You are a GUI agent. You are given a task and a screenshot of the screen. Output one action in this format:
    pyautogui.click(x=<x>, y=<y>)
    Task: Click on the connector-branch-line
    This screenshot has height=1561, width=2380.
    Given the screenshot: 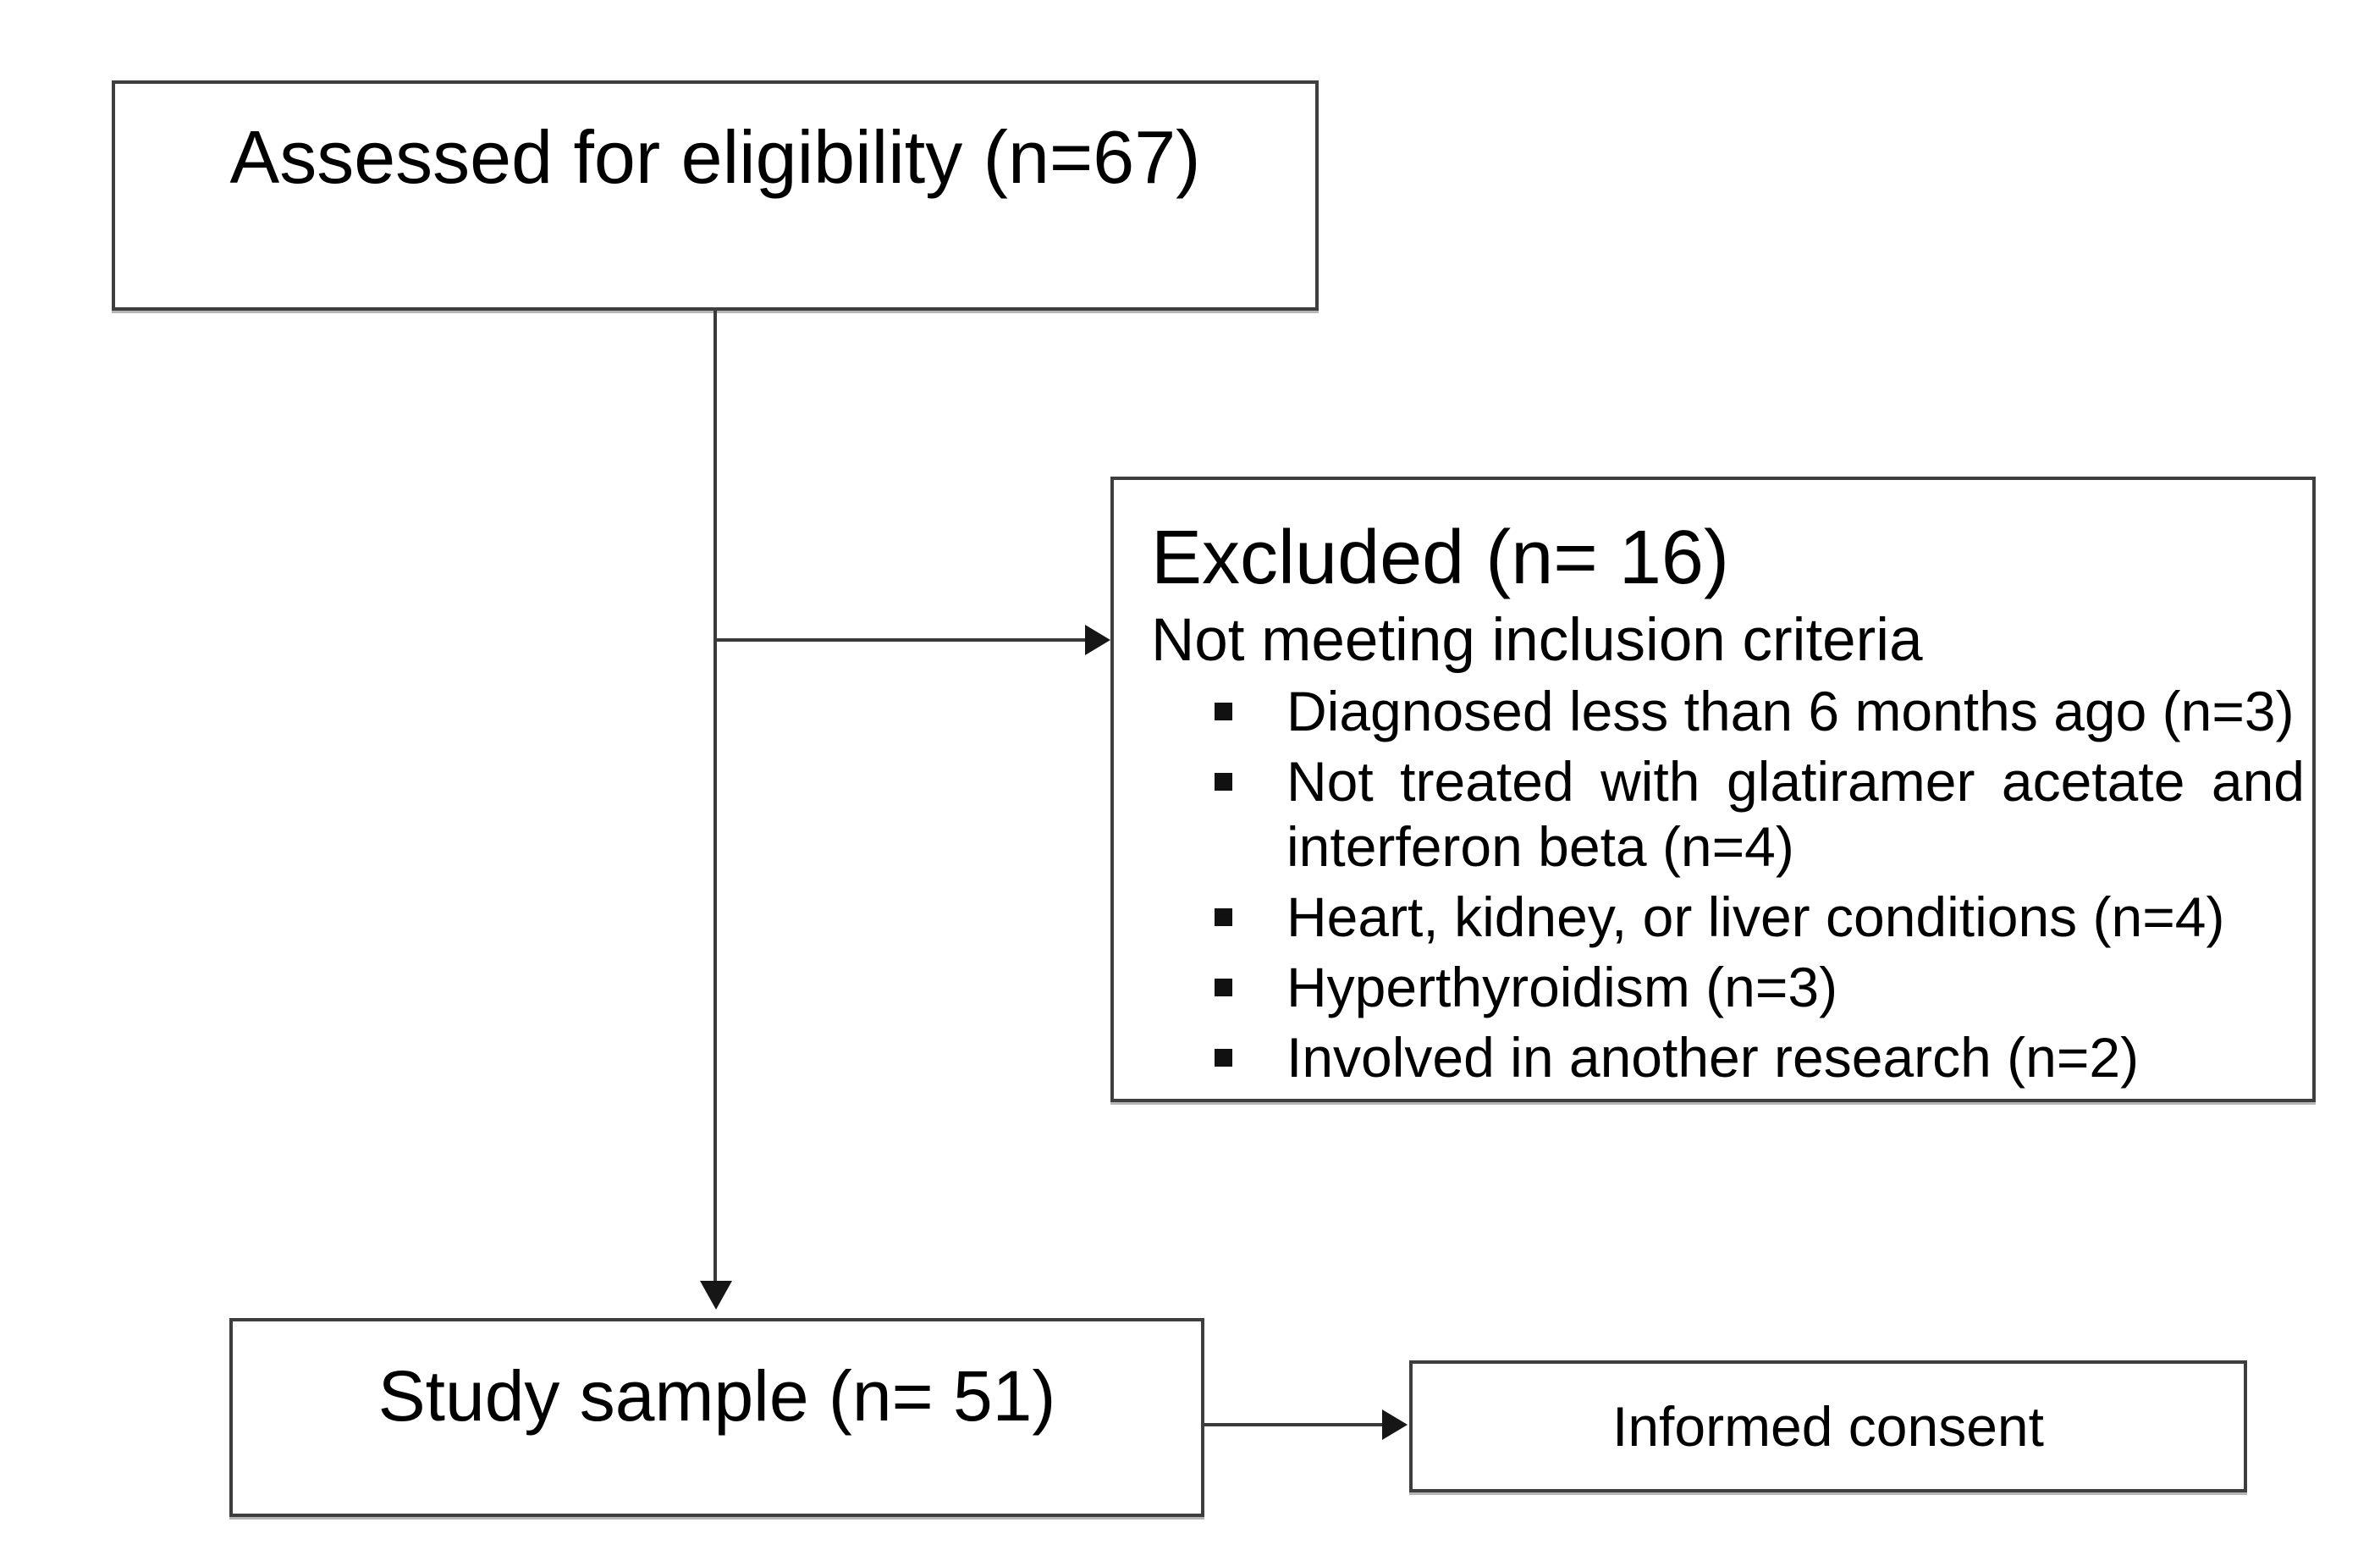 What is the action you would take?
    pyautogui.click(x=900, y=640)
    